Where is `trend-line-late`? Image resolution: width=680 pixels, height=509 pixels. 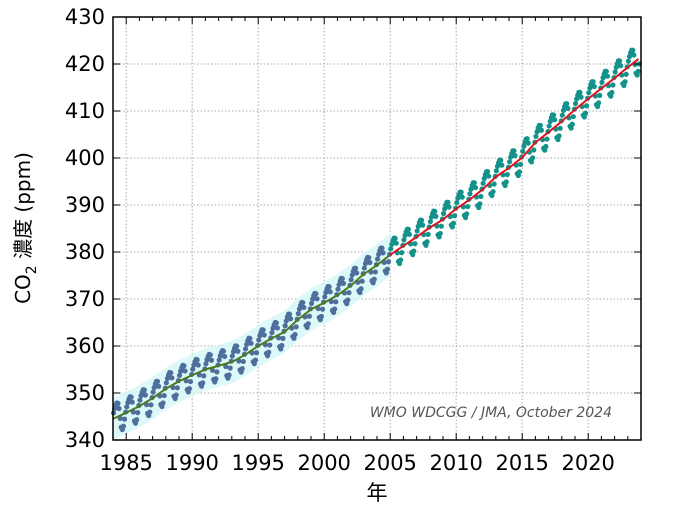
trend-line-late is located at coordinates (514, 157).